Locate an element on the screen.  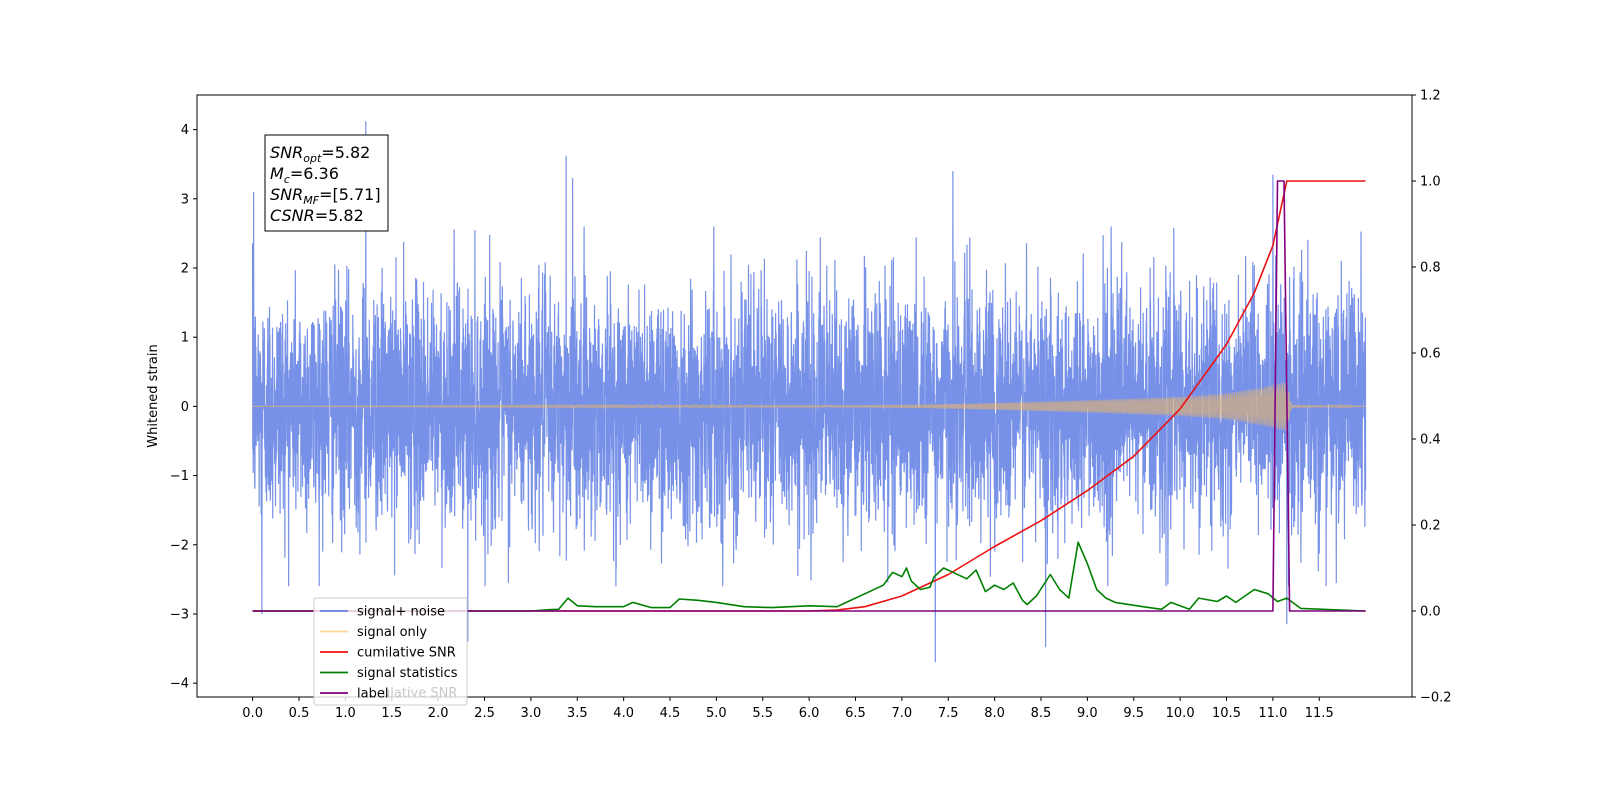
y-left-tick-label: 3 is located at coordinates (185, 199).